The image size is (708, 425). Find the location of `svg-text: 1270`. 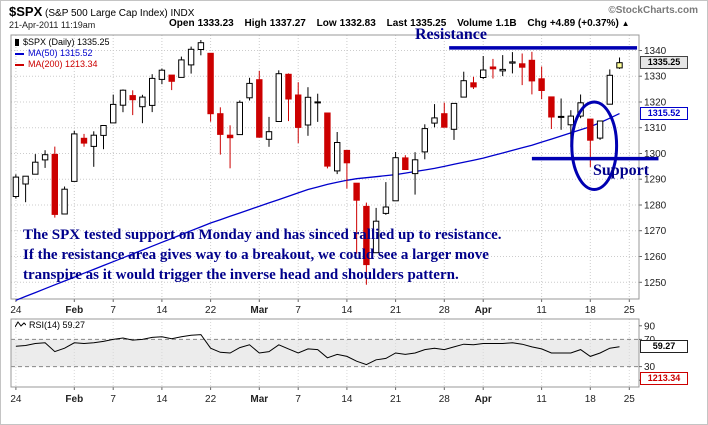

svg-text: 1270 is located at coordinates (655, 231).